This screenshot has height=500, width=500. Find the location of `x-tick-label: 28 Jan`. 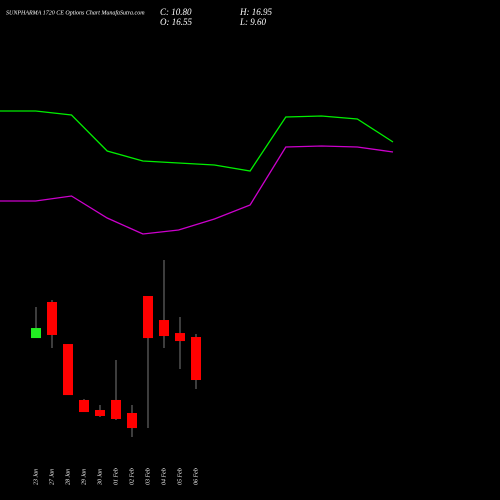

x-tick-label: 28 Jan is located at coordinates (68, 477).